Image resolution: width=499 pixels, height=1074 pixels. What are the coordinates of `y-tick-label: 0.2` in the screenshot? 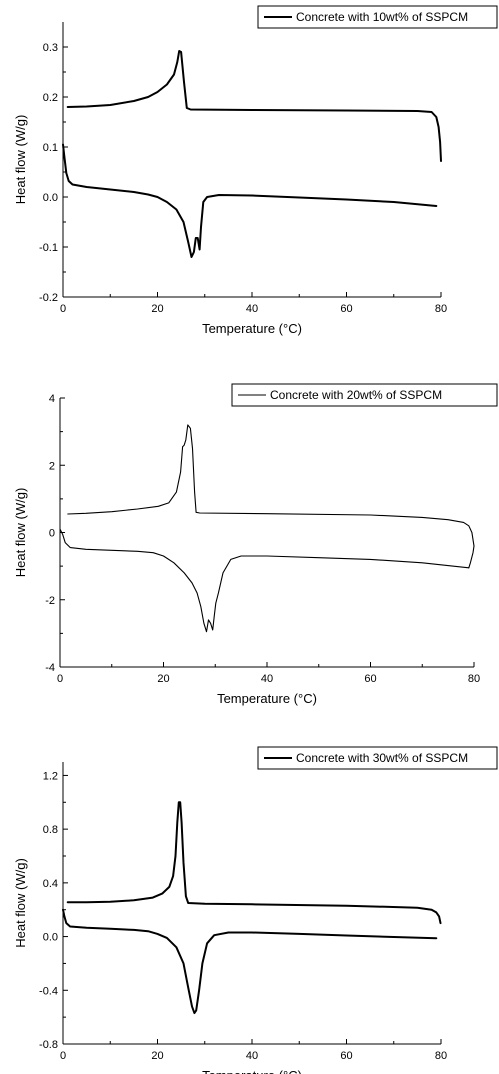 It's located at (50, 98).